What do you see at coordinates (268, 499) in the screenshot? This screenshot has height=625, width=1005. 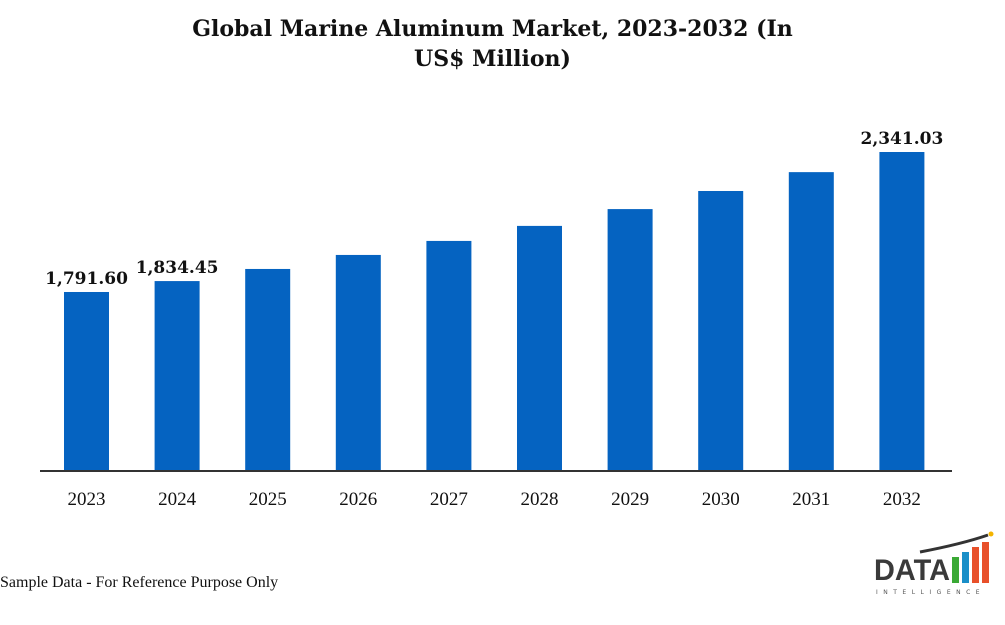 I see `x-tick-label: 2025` at bounding box center [268, 499].